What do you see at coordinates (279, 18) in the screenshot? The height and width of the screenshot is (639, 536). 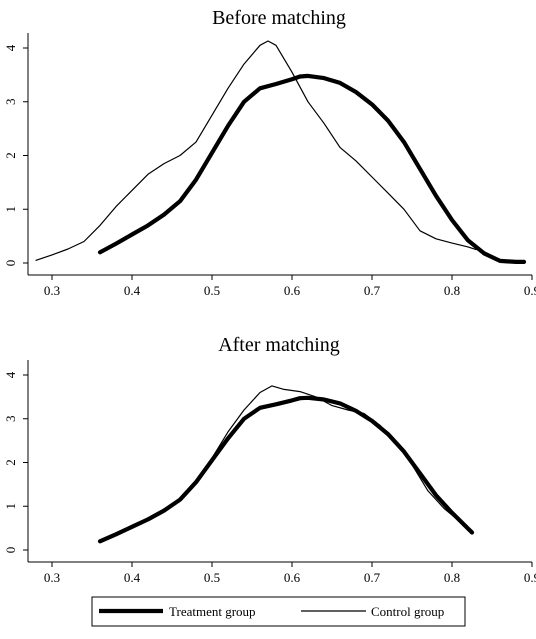 I see `panel-title: Before matching` at bounding box center [279, 18].